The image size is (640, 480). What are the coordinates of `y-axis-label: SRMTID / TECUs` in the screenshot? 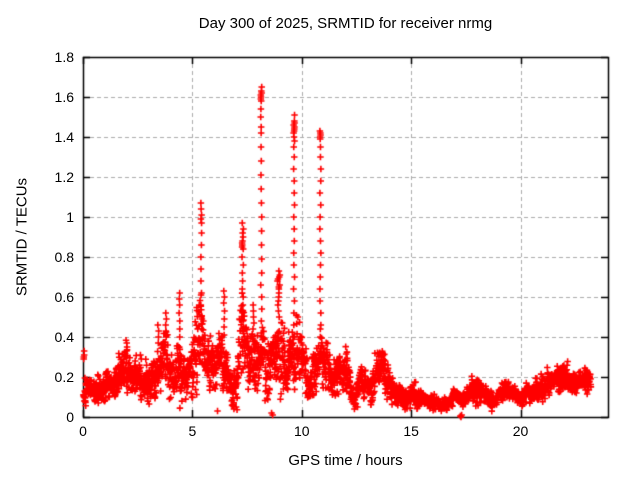 It's located at (22, 237).